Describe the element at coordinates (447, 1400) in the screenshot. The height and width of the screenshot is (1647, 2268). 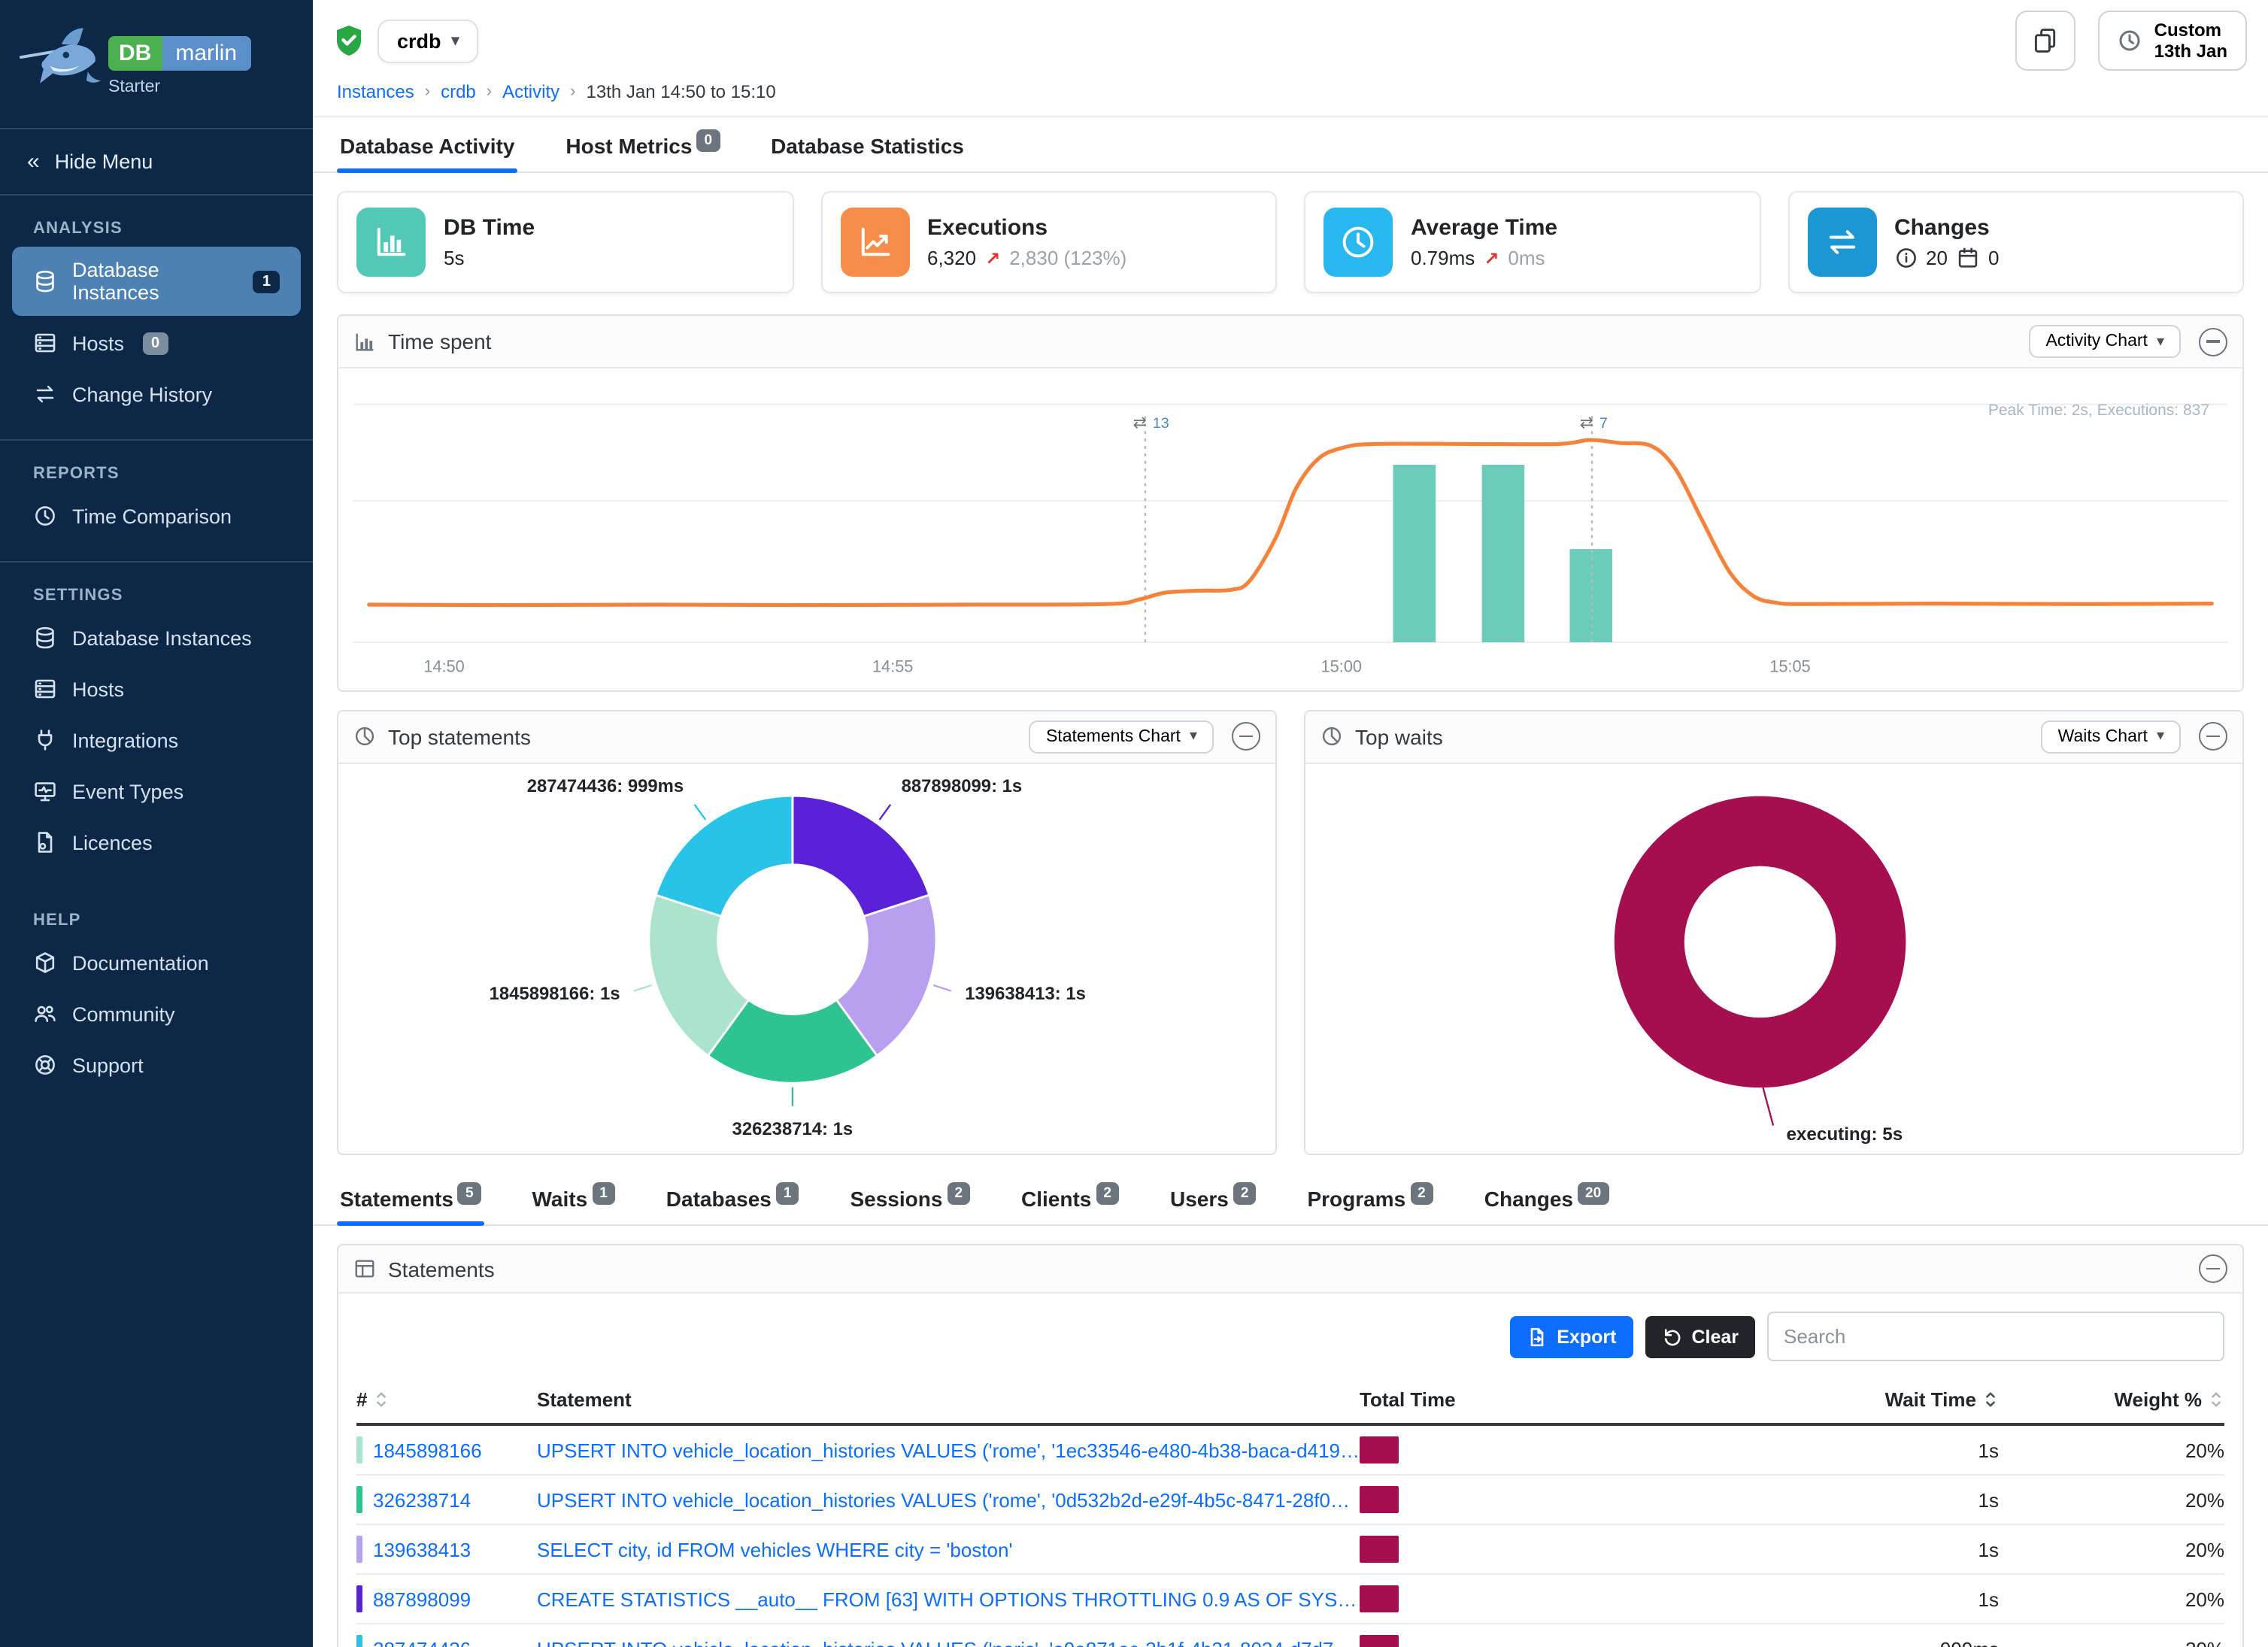
I see `col-number: #` at that location.